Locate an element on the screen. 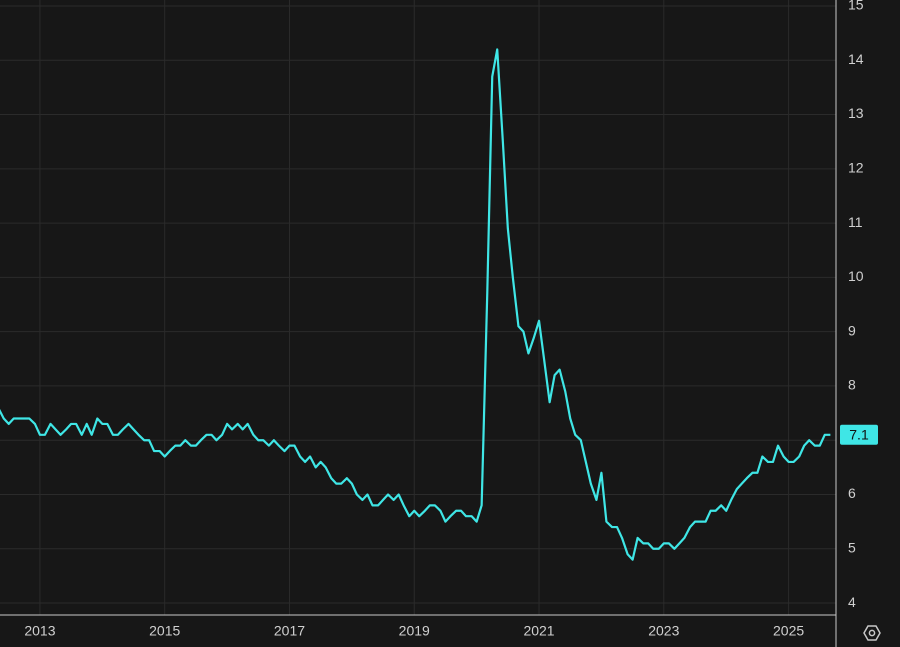  y-tick-label: 6 is located at coordinates (852, 493).